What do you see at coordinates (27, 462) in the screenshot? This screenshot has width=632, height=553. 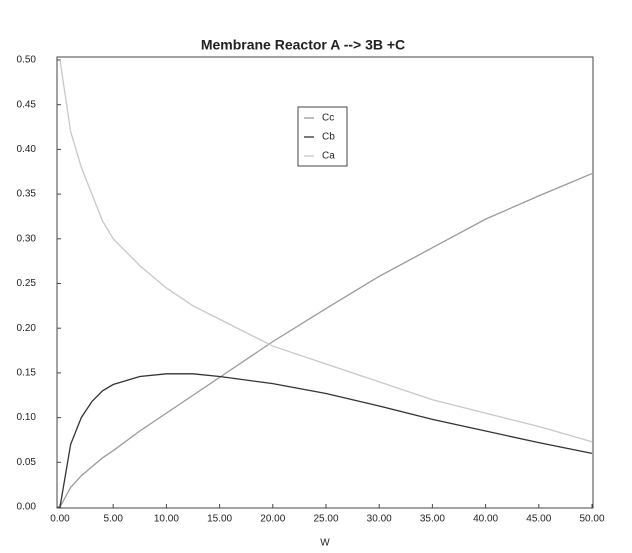 I see `y-tick-label: 0.05` at bounding box center [27, 462].